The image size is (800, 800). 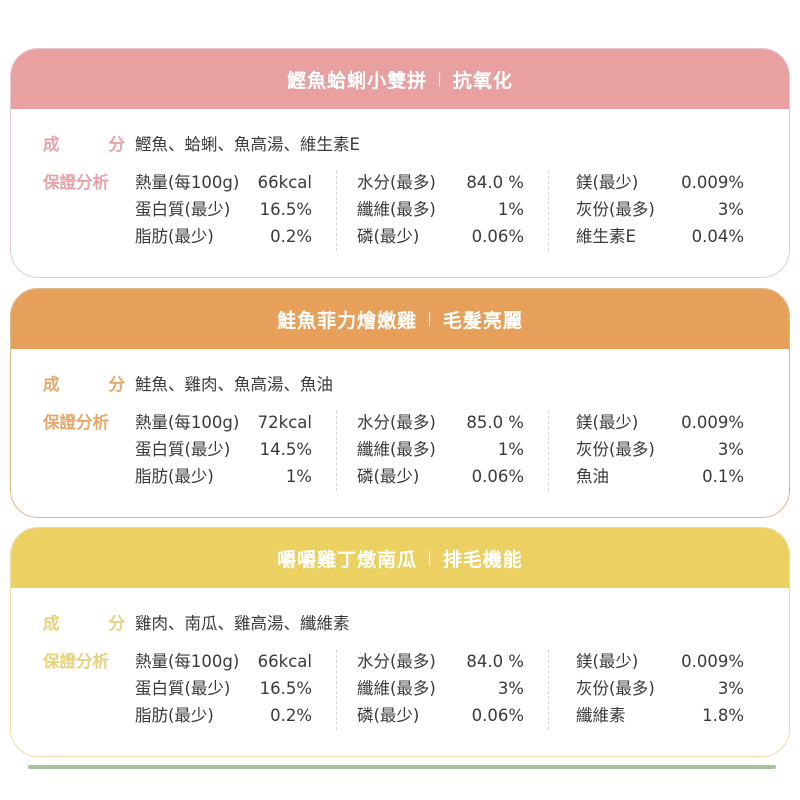 What do you see at coordinates (601, 715) in the screenshot?
I see `nutrient-name: 纖維素` at bounding box center [601, 715].